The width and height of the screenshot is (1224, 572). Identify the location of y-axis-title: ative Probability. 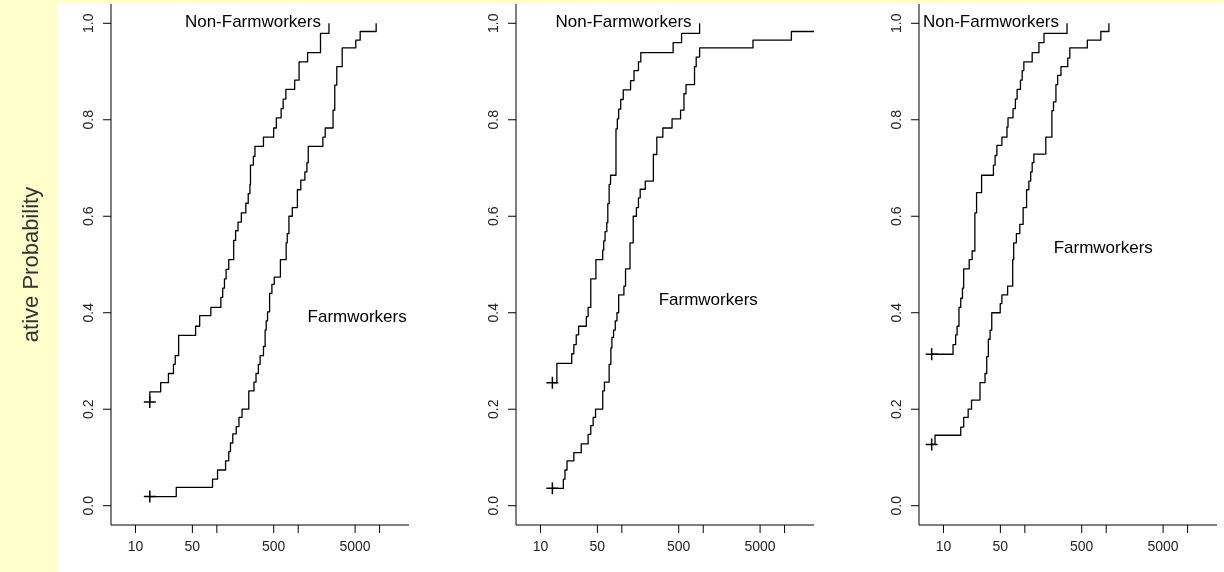
(30, 264).